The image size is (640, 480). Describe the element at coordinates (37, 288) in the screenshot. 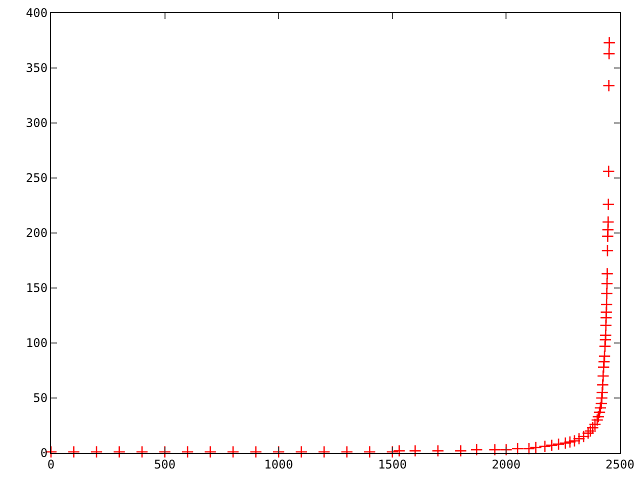

I see `y-tick-label: 150` at that location.